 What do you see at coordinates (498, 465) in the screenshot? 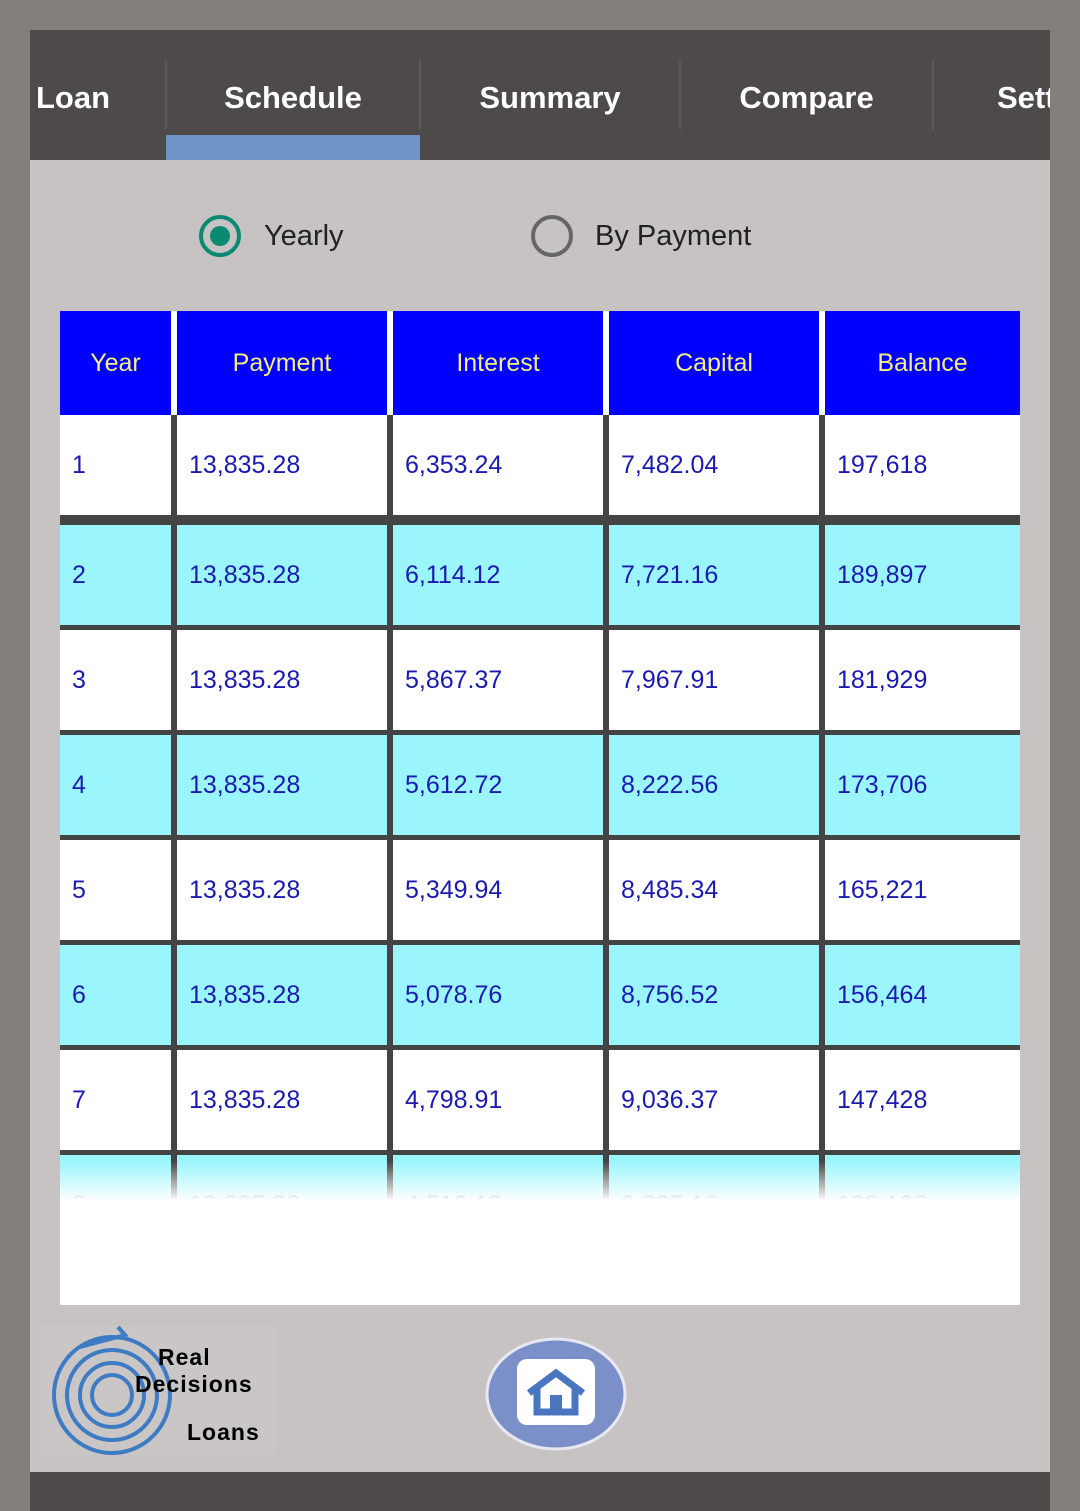
I see `table-cell: 6,353.24` at bounding box center [498, 465].